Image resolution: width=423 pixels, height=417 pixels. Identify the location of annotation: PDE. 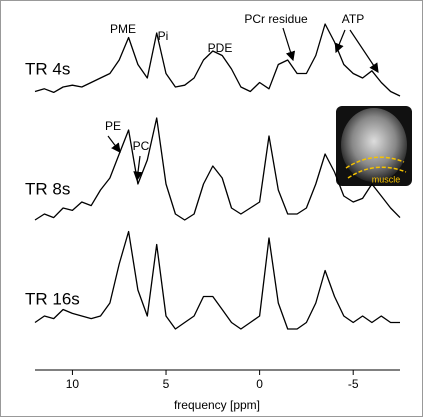
(220, 48).